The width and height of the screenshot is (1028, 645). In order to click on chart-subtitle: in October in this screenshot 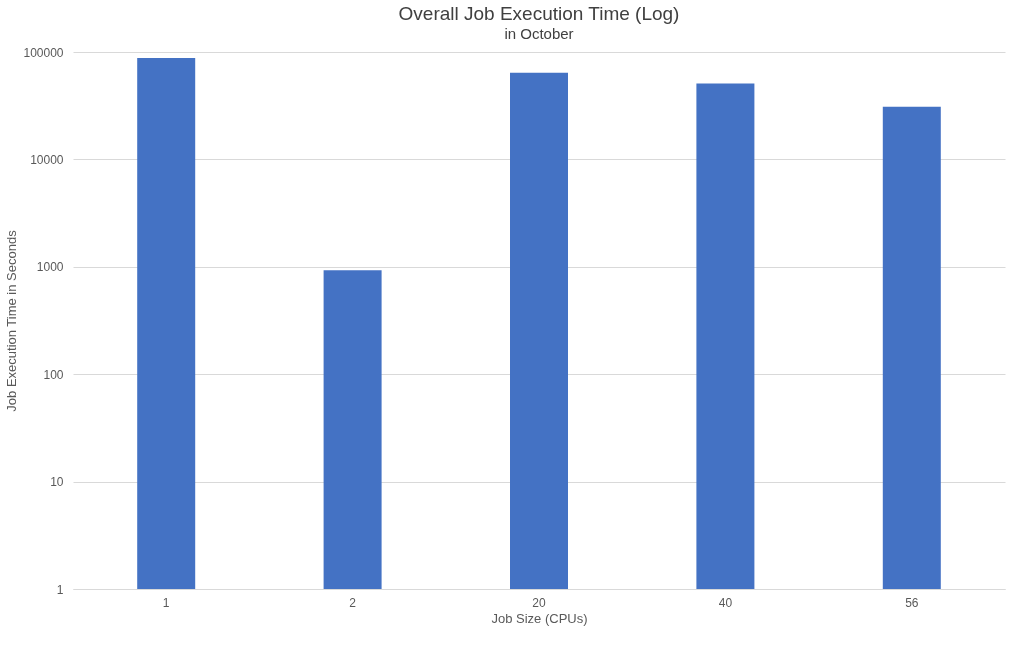, I will do `click(539, 33)`.